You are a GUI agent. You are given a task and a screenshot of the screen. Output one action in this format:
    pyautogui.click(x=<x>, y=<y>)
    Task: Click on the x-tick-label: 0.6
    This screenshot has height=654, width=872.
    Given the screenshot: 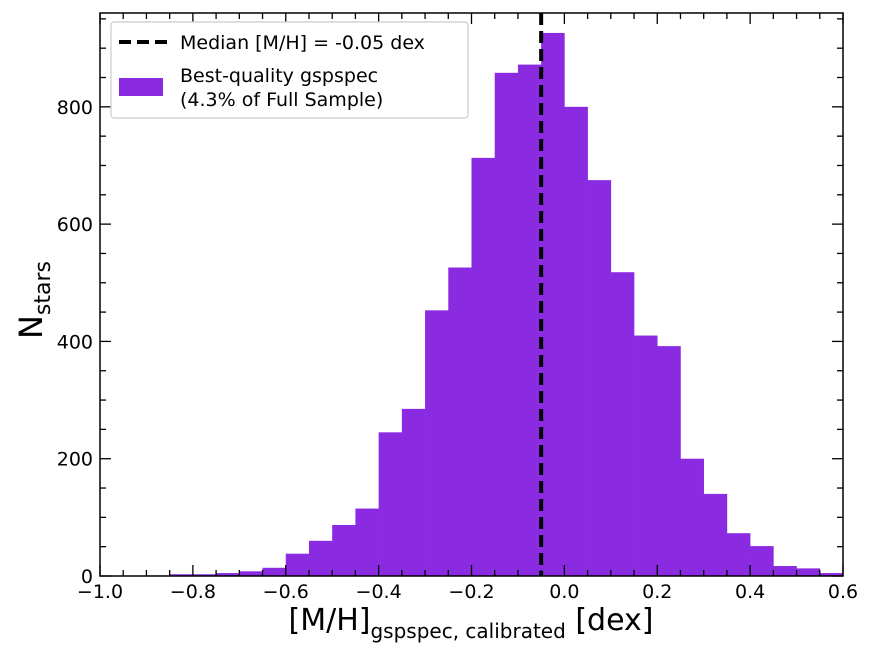 What is the action you would take?
    pyautogui.click(x=843, y=592)
    